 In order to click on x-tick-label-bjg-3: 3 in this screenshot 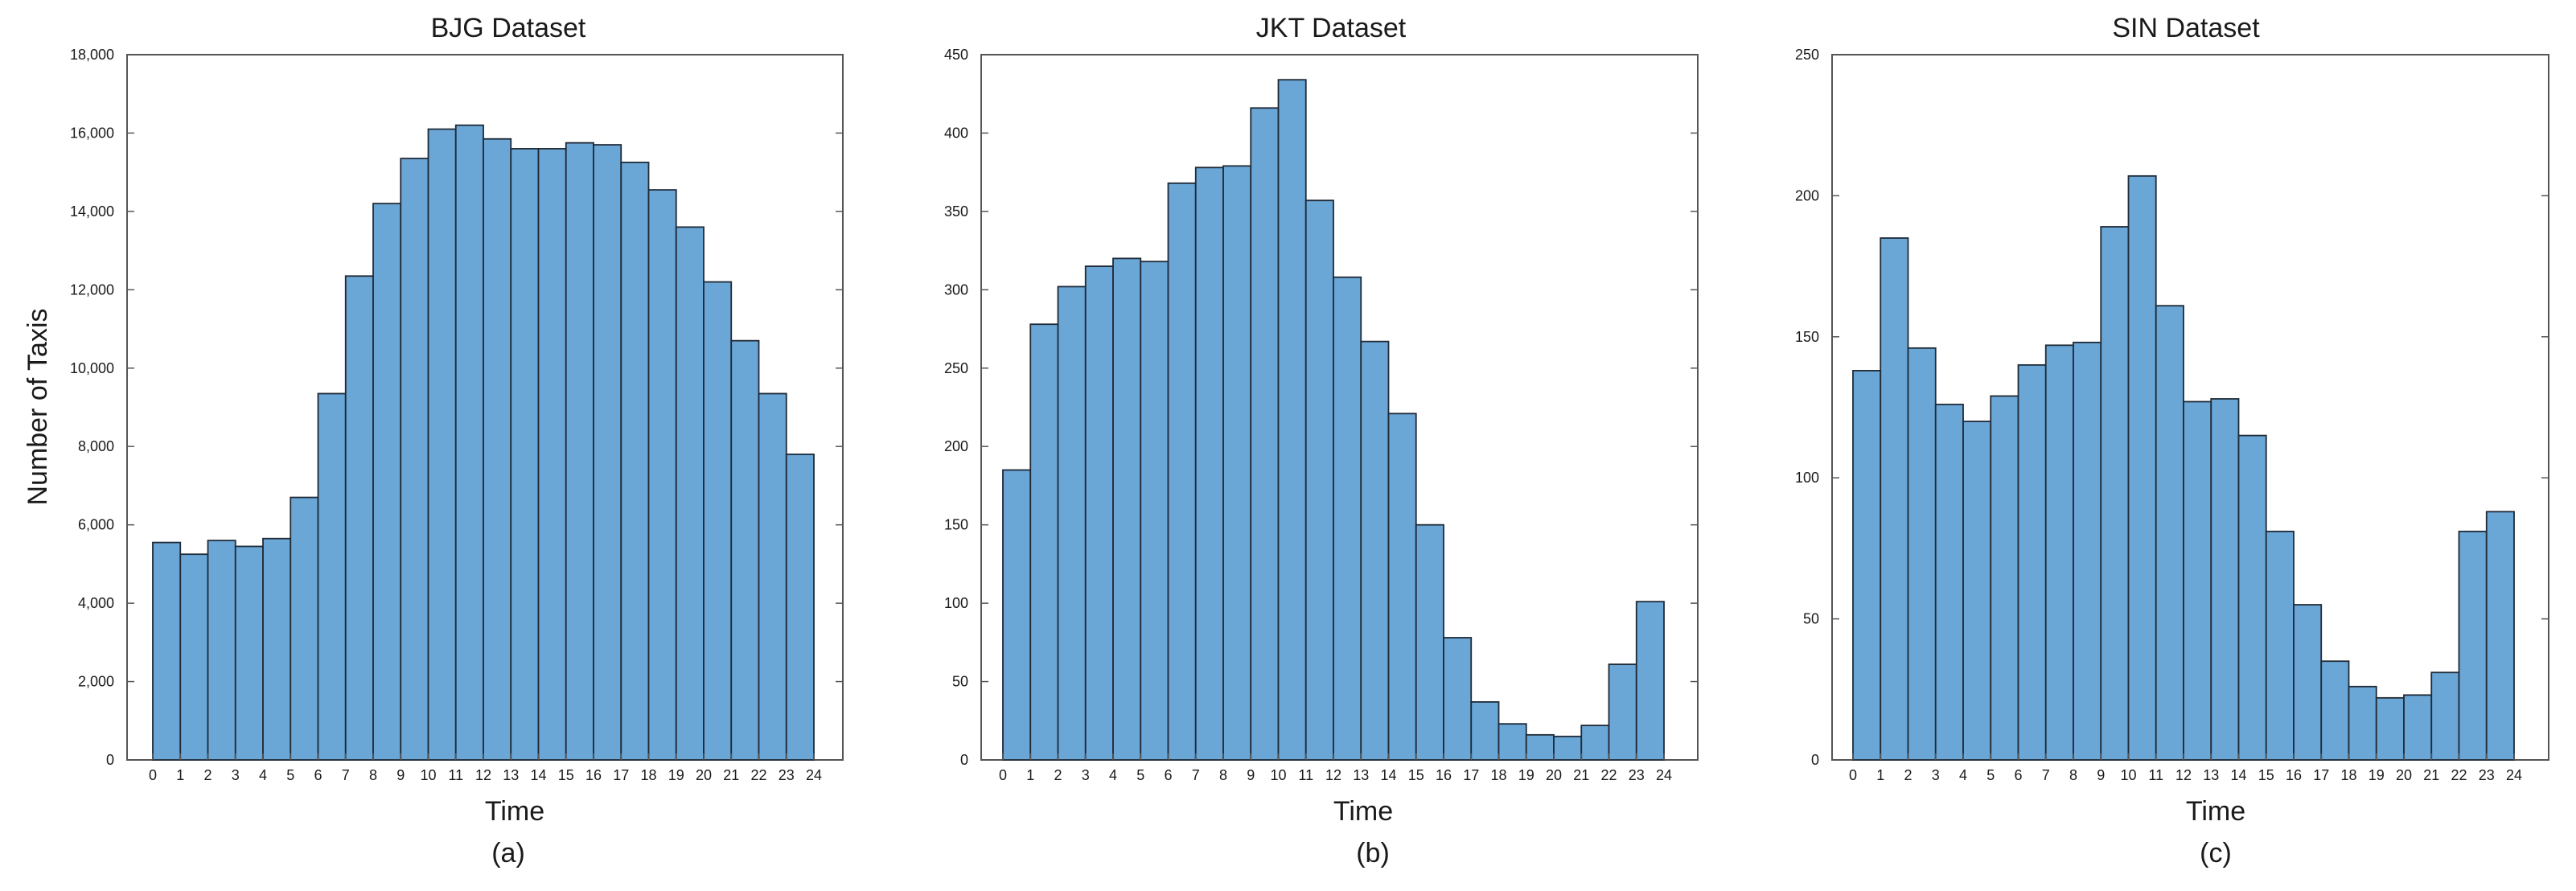, I will do `click(236, 775)`.